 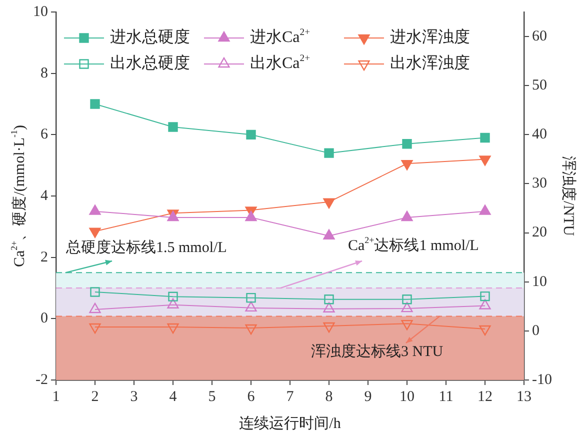 I want to click on y2-axis-title: 浑浊度/NTU, so click(x=569, y=196).